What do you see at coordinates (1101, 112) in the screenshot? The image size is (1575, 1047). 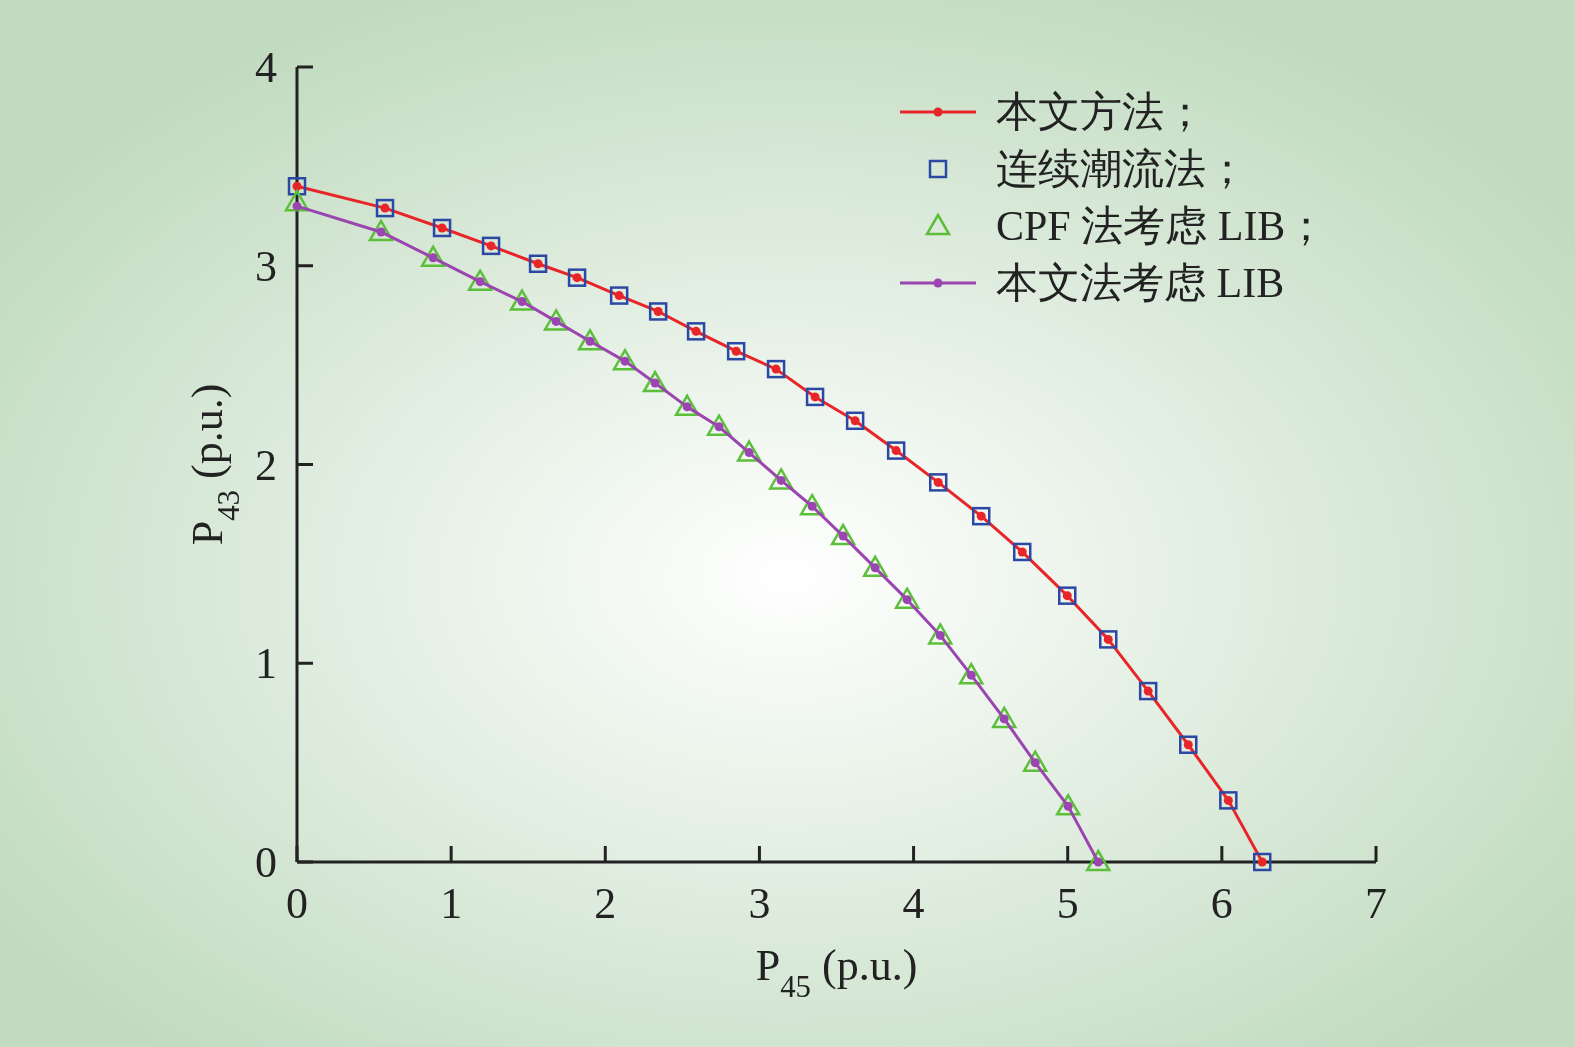 I see `legend-label: 本文方法；` at bounding box center [1101, 112].